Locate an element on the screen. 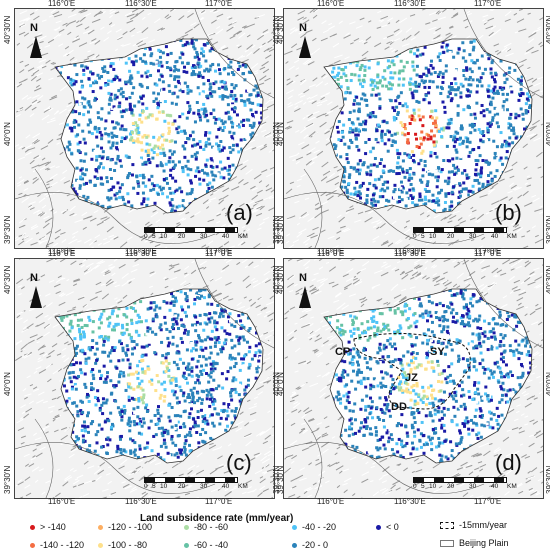 The height and width of the screenshot is (558, 550). legend-boundary-item: Beijing Plain is located at coordinates (474, 543).